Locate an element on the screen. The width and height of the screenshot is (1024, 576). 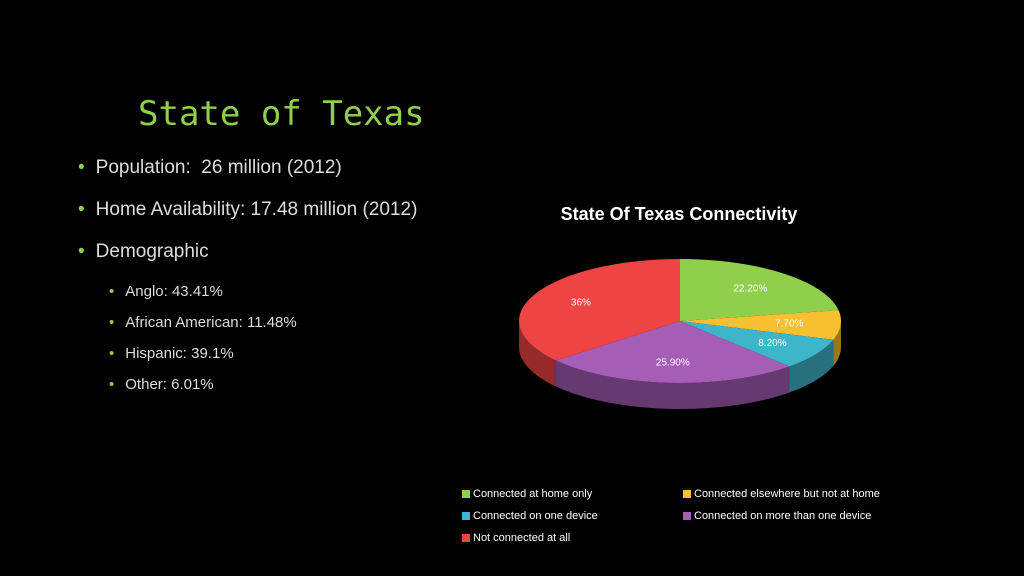
bullet: Population: 26 million (2012) is located at coordinates (247, 175).